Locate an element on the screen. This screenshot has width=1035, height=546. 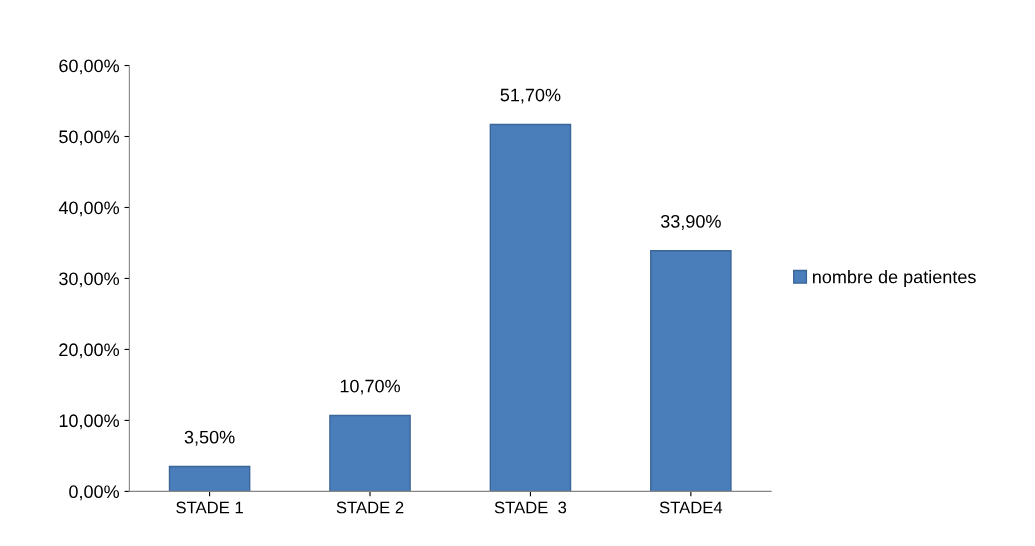
x-tick-label: STADE4 is located at coordinates (691, 507).